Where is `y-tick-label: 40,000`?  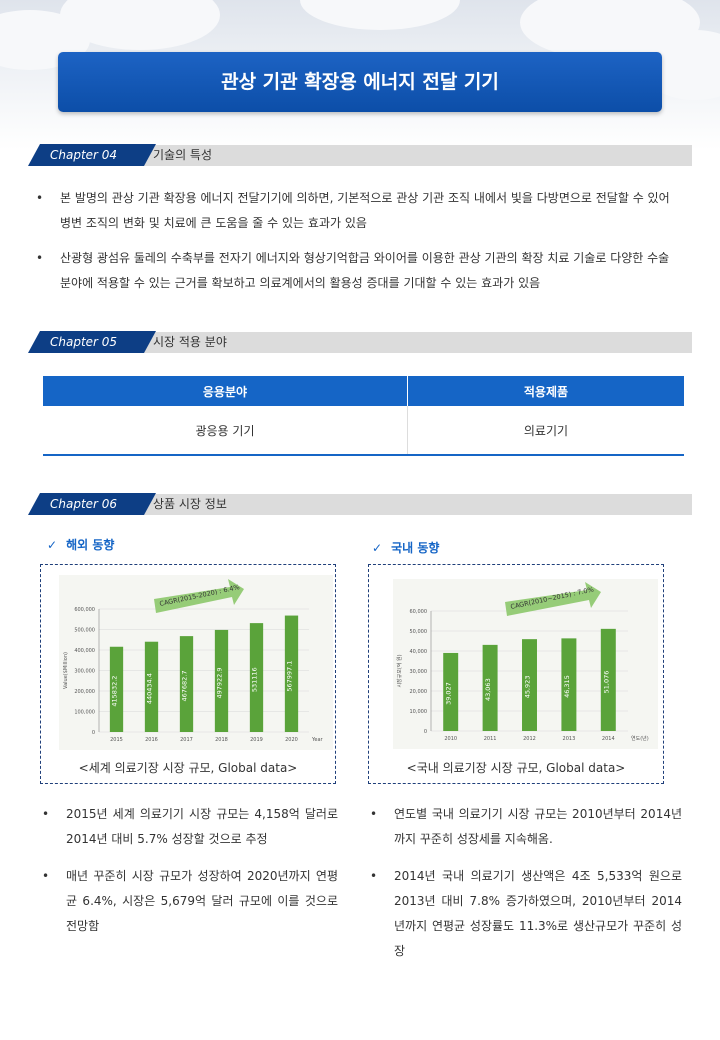
y-tick-label: 40,000 is located at coordinates (419, 652).